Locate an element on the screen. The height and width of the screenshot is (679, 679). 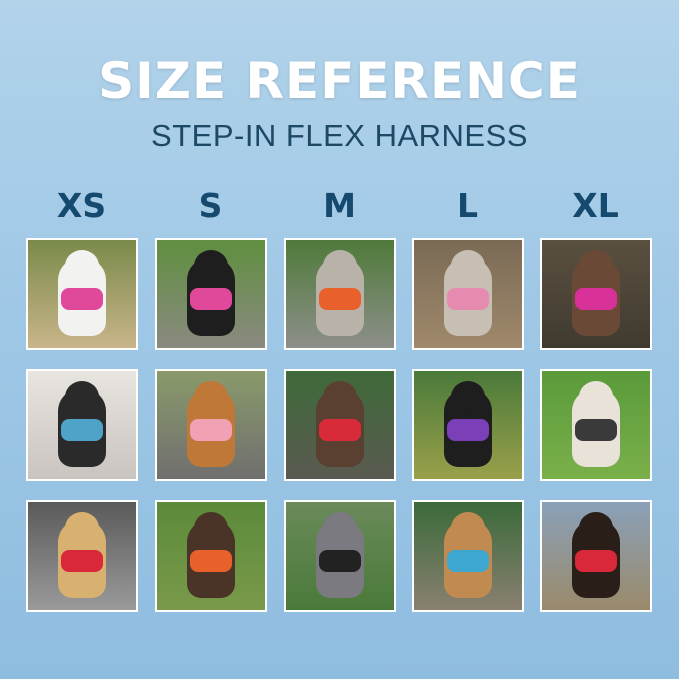
size-label-xs: XS is located at coordinates (81, 205).